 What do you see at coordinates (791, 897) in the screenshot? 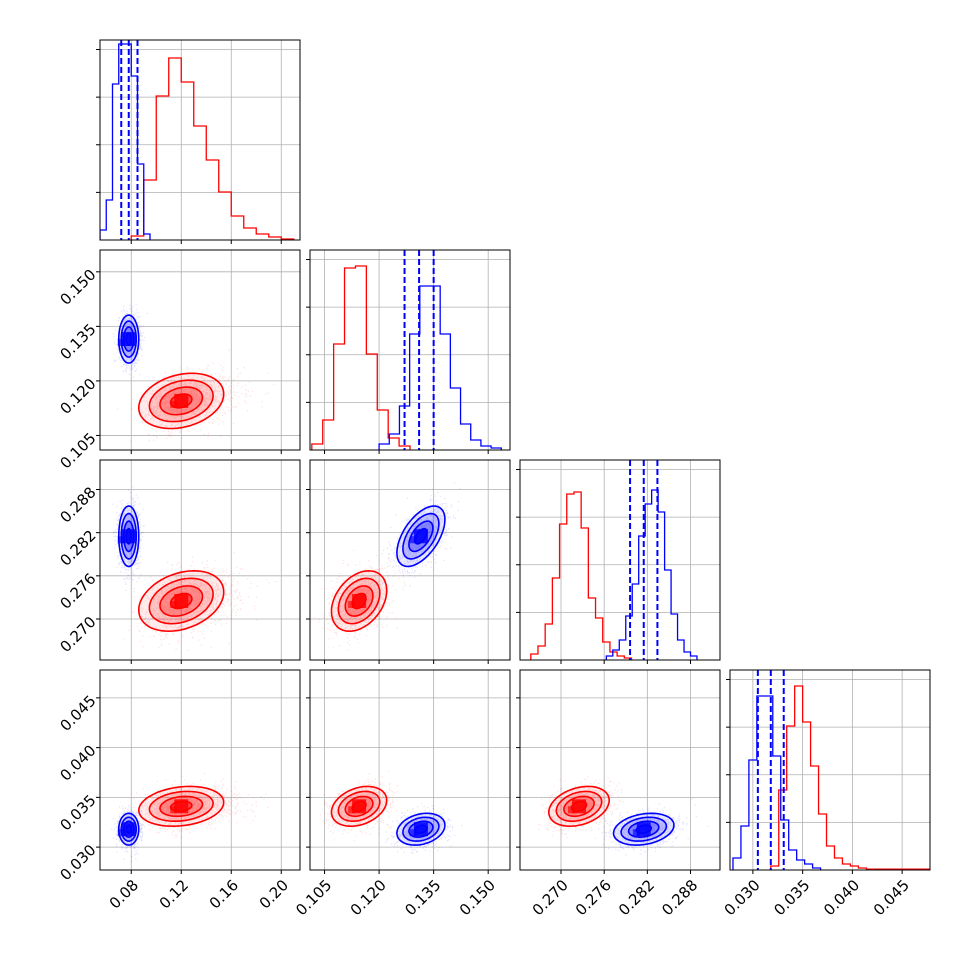
I see `x-tick-label-0-035: 0.035` at bounding box center [791, 897].